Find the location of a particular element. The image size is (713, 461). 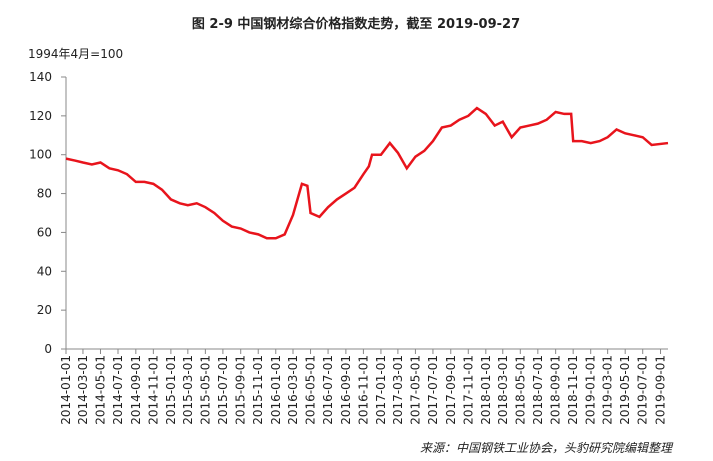

x-tick-label: 2015-03-01 is located at coordinates (188, 390).